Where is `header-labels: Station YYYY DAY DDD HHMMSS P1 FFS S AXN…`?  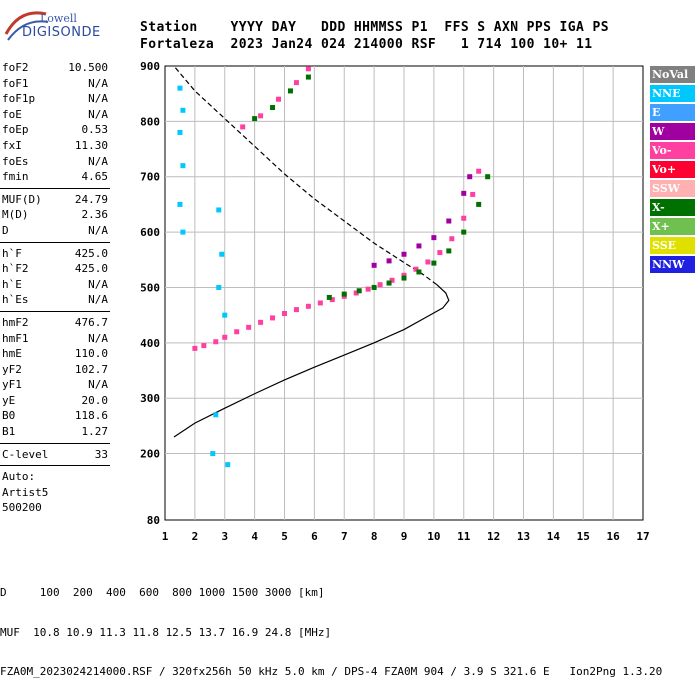
header-labels: Station YYYY DAY DDD HHMMSS P1 FFS S AXN… is located at coordinates (374, 27).